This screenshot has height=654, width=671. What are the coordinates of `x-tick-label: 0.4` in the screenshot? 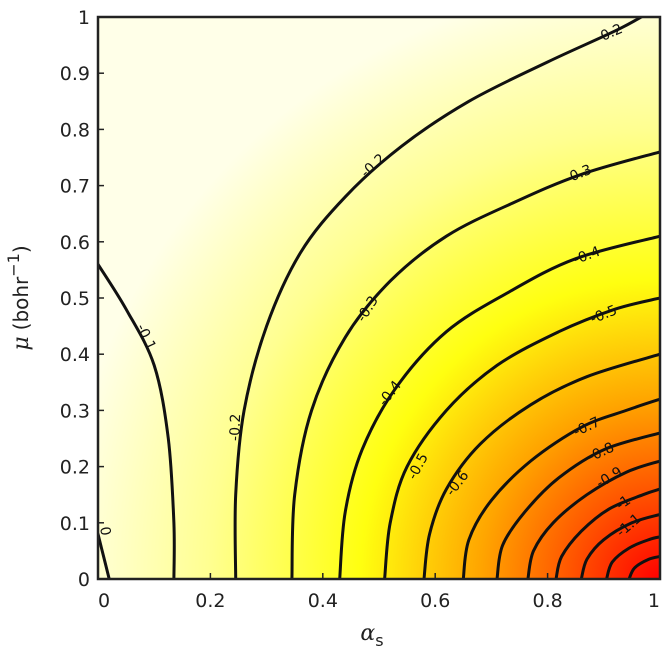 It's located at (323, 601).